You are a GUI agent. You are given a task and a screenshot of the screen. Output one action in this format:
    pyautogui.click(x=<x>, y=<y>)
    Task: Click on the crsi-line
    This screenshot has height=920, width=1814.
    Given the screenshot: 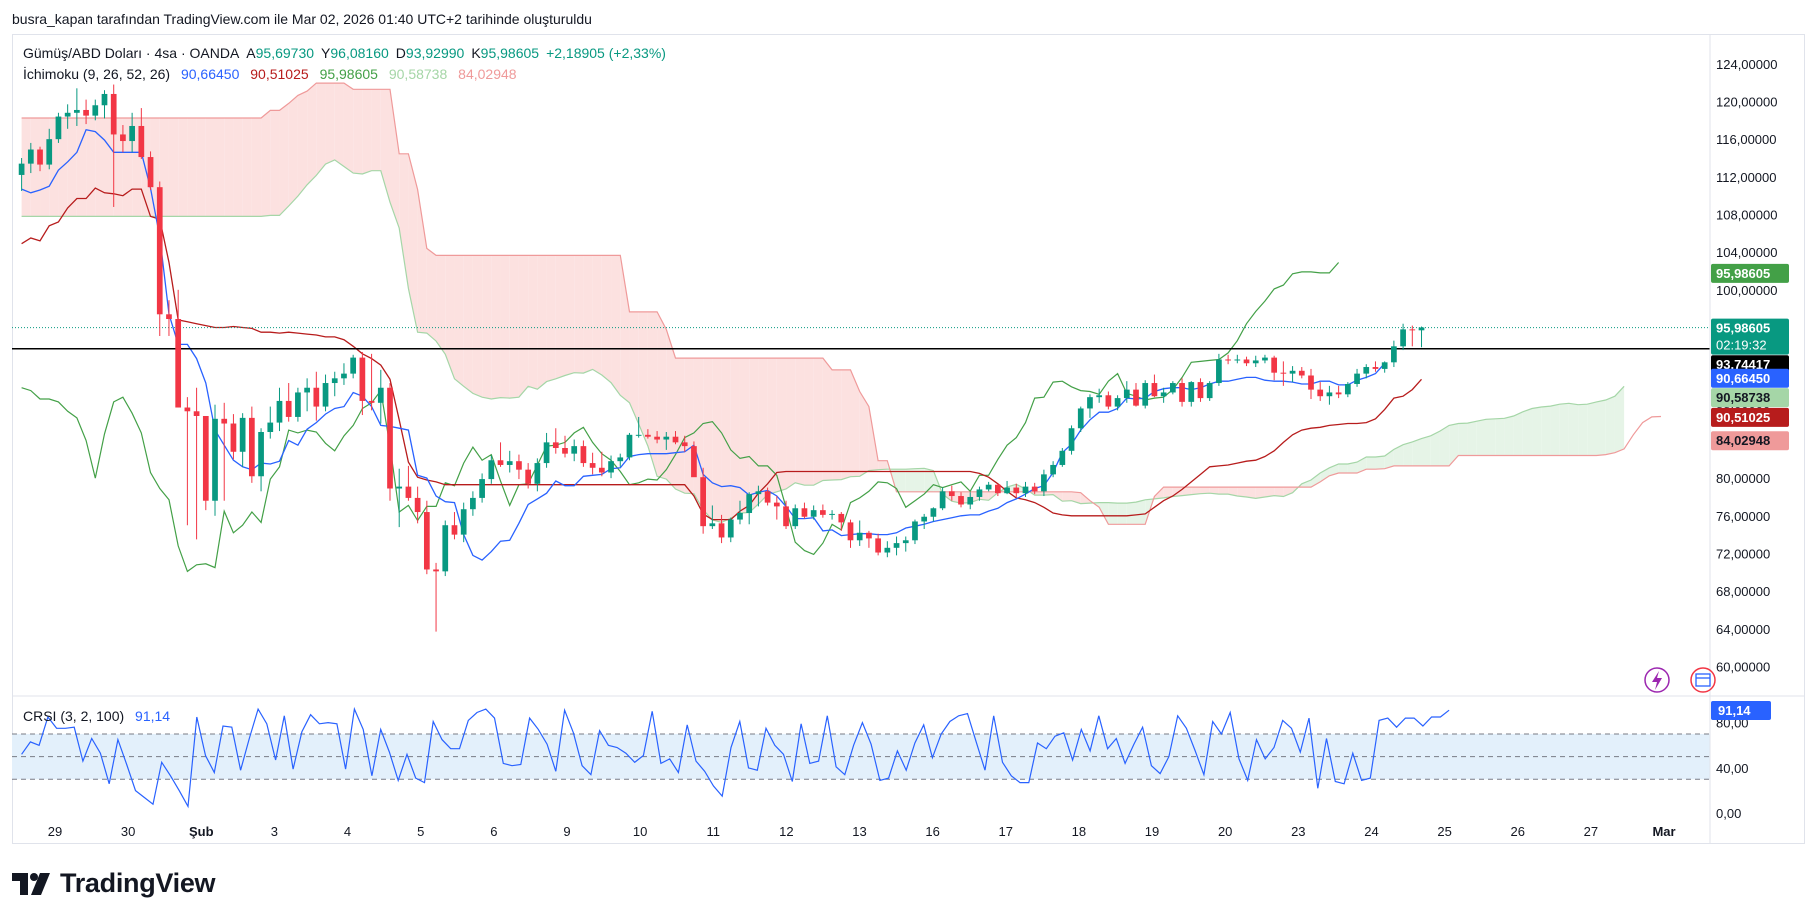 What is the action you would take?
    pyautogui.click(x=735, y=757)
    